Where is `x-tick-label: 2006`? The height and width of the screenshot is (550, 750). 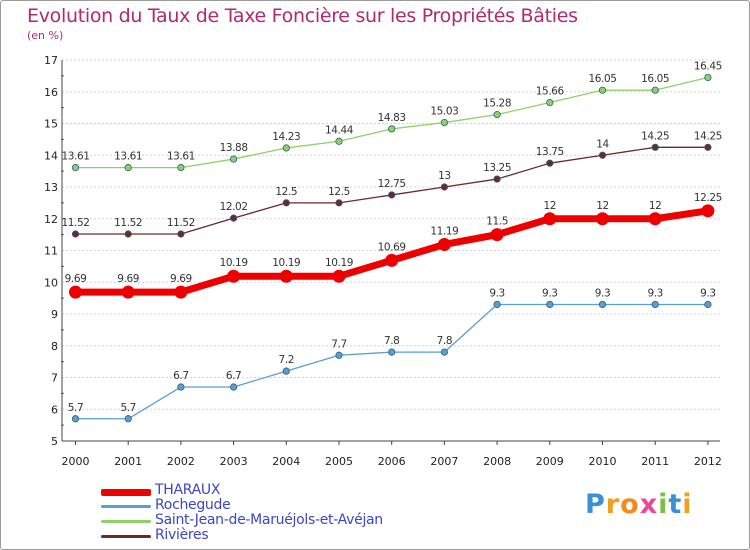
x-tick-label: 2006 is located at coordinates (392, 461).